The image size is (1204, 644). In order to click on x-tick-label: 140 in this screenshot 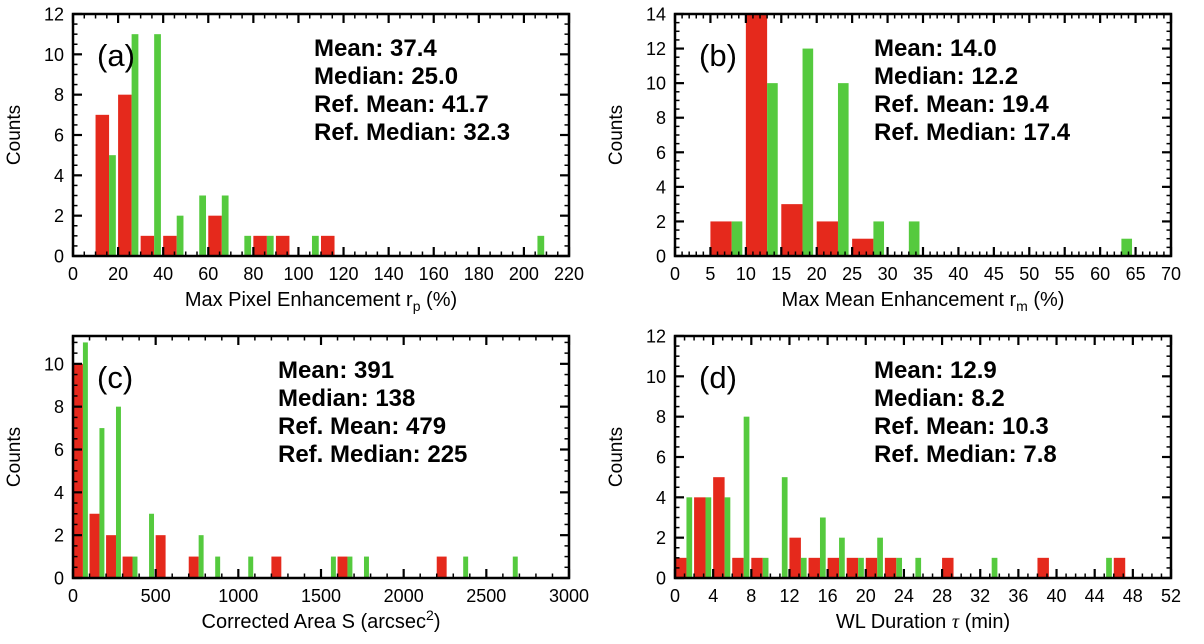, I will do `click(389, 274)`.